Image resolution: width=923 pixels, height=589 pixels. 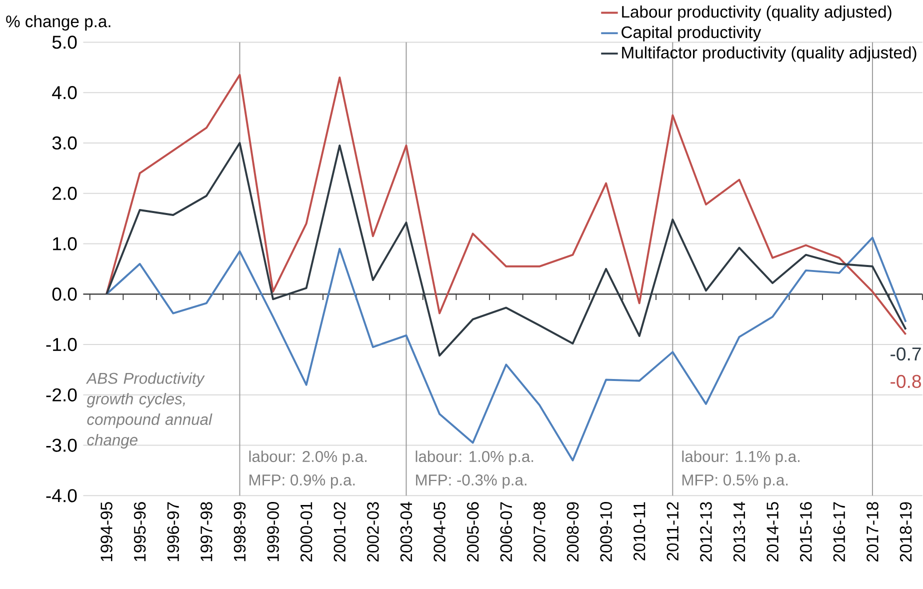 I want to click on y-tick-label: -1.0, so click(x=61, y=345).